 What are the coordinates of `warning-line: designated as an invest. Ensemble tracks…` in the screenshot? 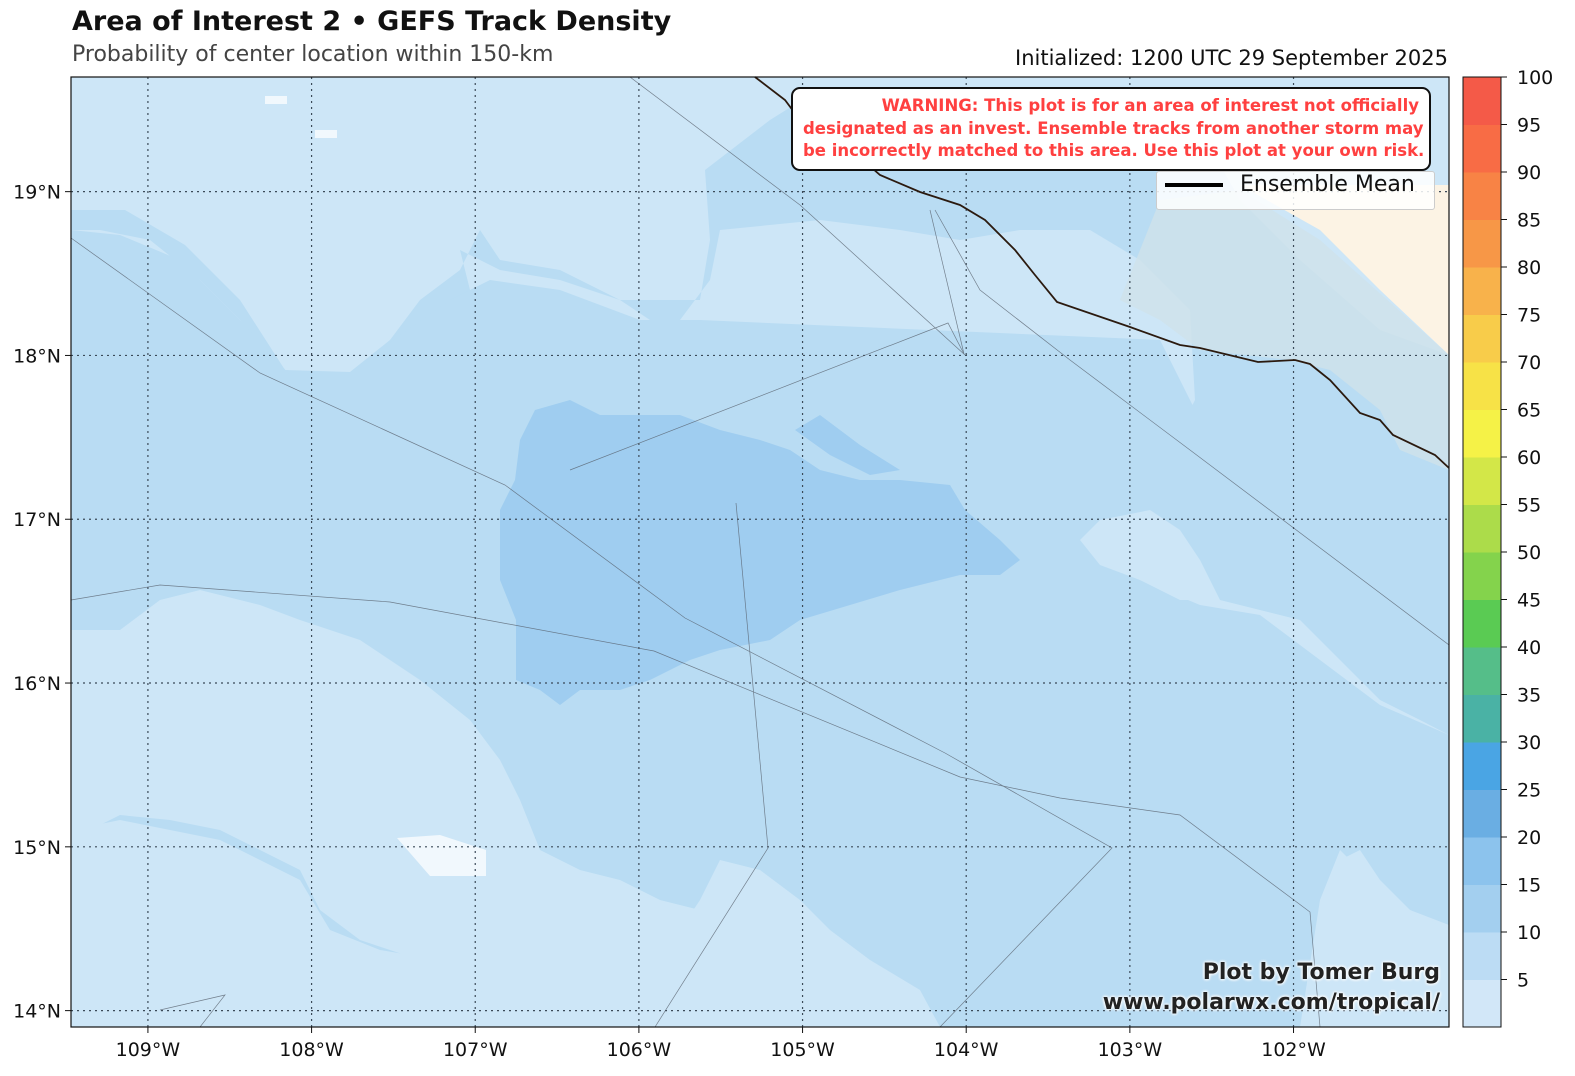 It's located at (1113, 128).